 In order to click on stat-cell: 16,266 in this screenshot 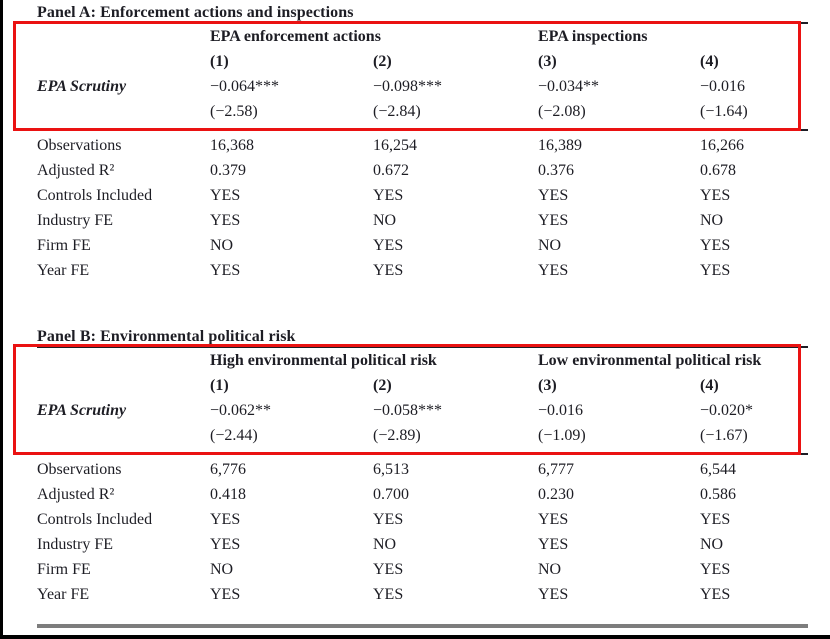, I will do `click(722, 145)`.